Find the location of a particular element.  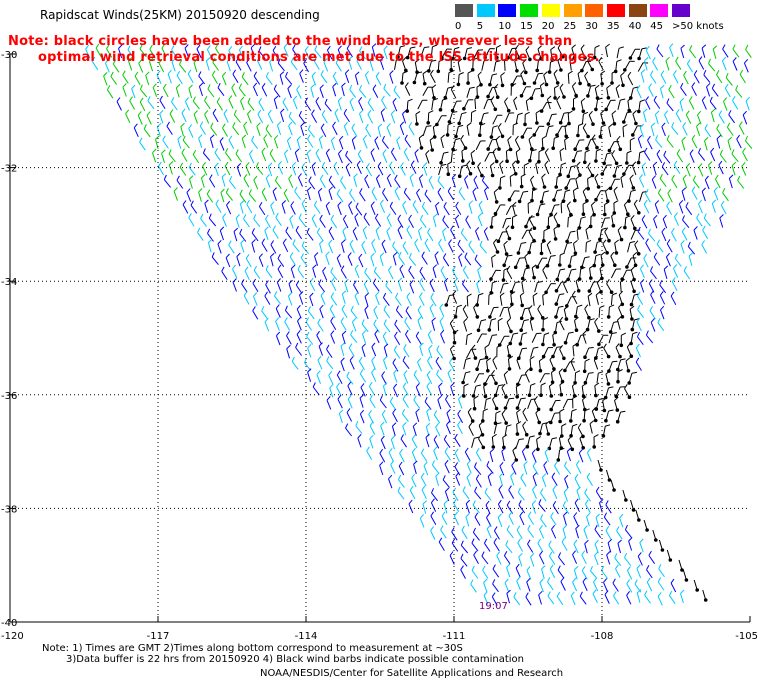

lat-tick-label: -40 is located at coordinates (9, 623).